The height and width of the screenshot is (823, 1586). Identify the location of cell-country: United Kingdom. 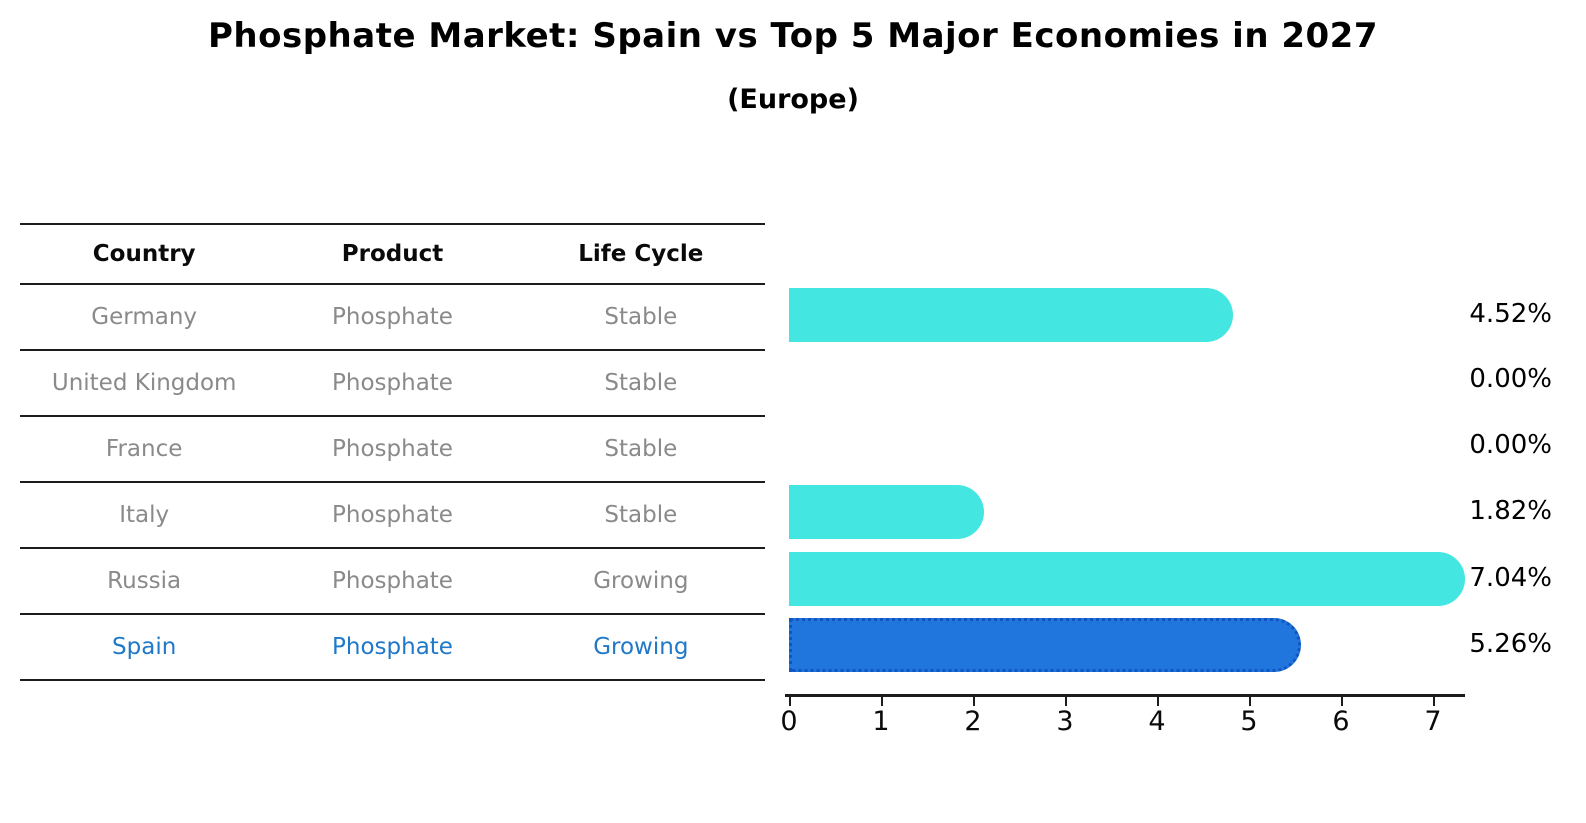
(144, 383).